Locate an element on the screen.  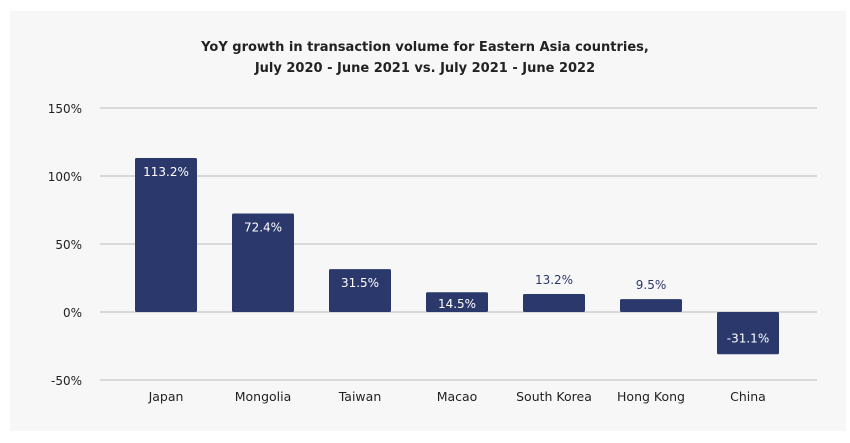
x-tick-label: Taiwan is located at coordinates (360, 396).